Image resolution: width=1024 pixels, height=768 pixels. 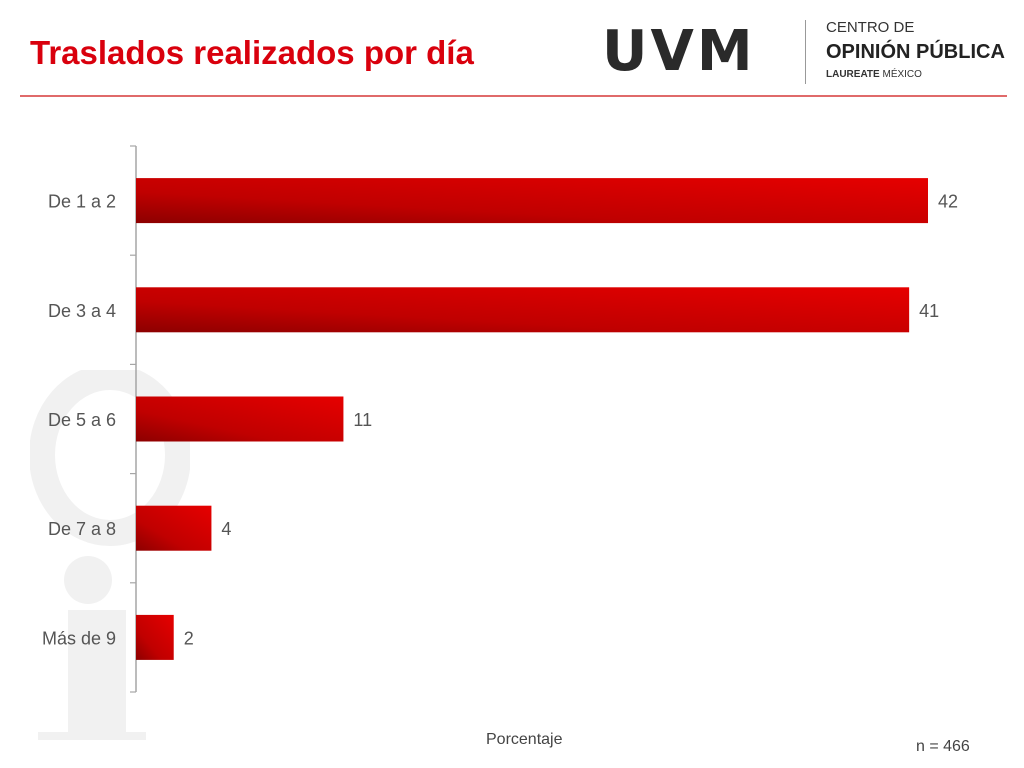 I want to click on logo-line3: LAUREATE MÉXICO, so click(x=874, y=75).